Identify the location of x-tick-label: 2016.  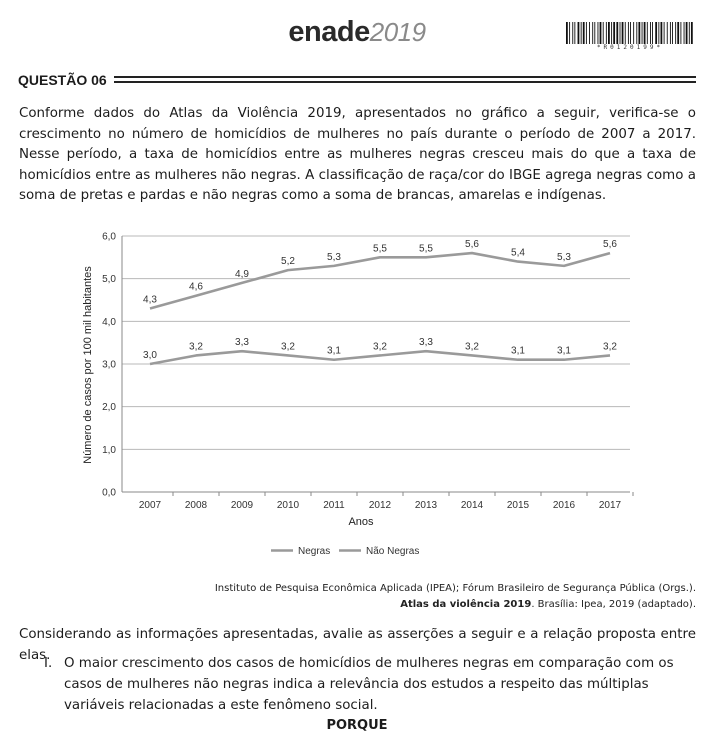
(564, 505).